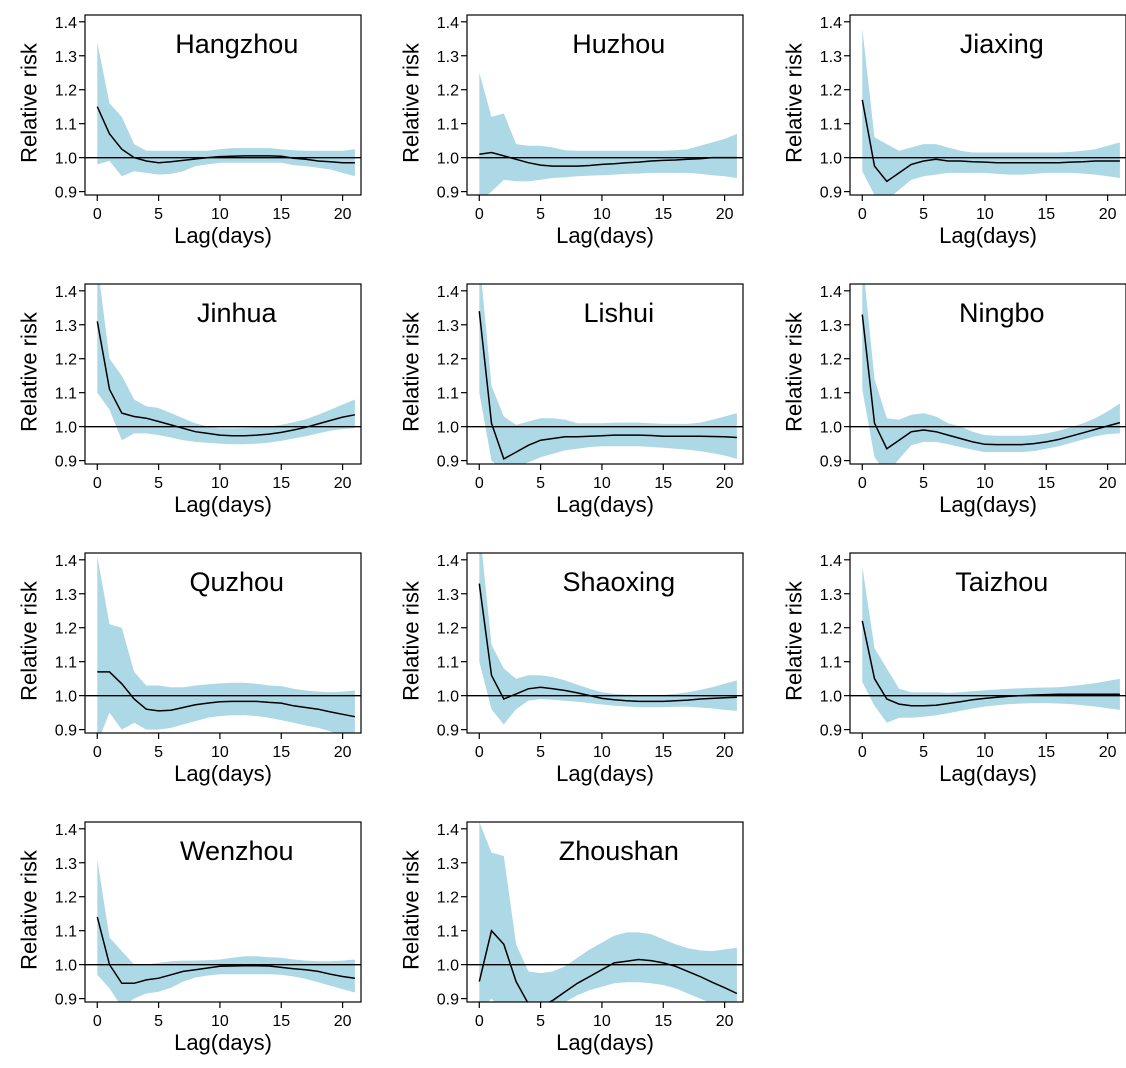  I want to click on panel-title: Jiaxing, so click(1002, 44).